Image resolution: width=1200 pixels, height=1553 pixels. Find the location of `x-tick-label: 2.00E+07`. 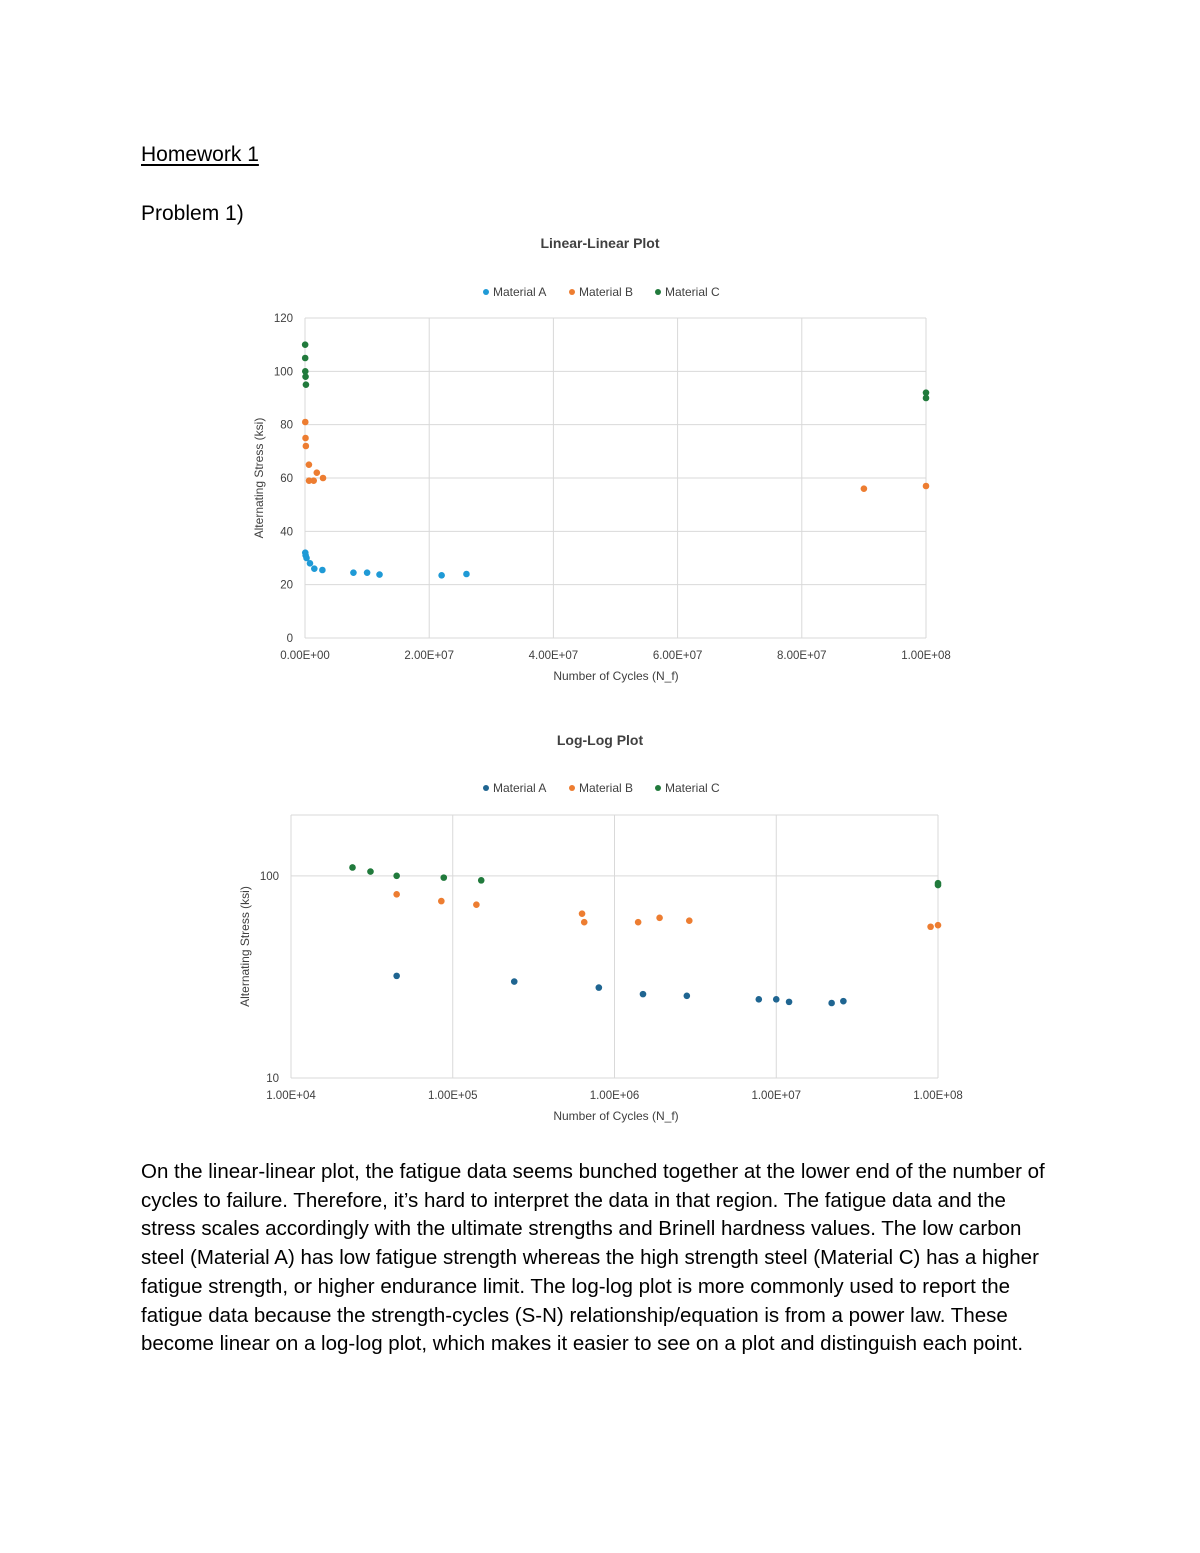

x-tick-label: 2.00E+07 is located at coordinates (429, 656).